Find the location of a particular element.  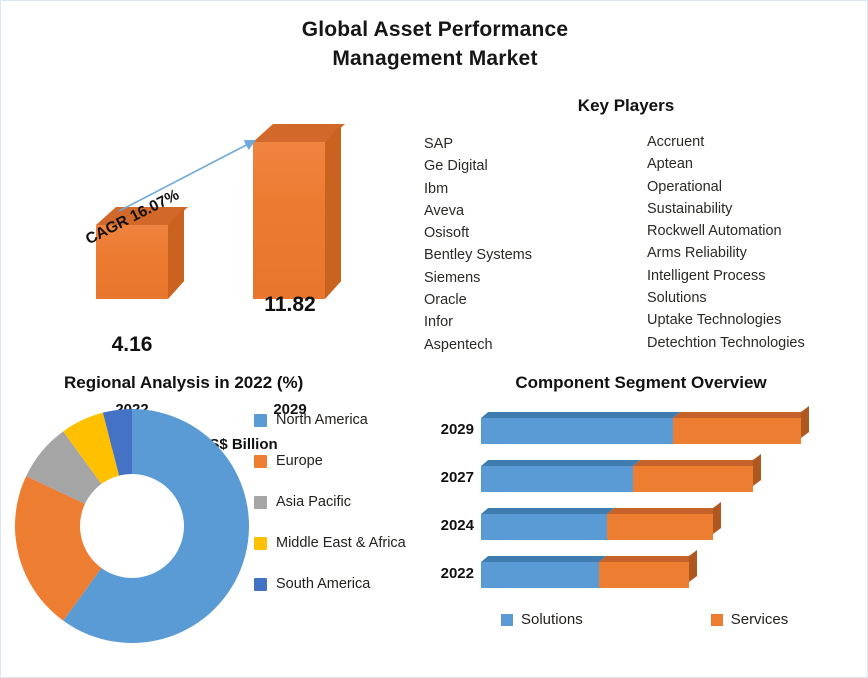

segment-row-2029: 2029 is located at coordinates (636, 426).